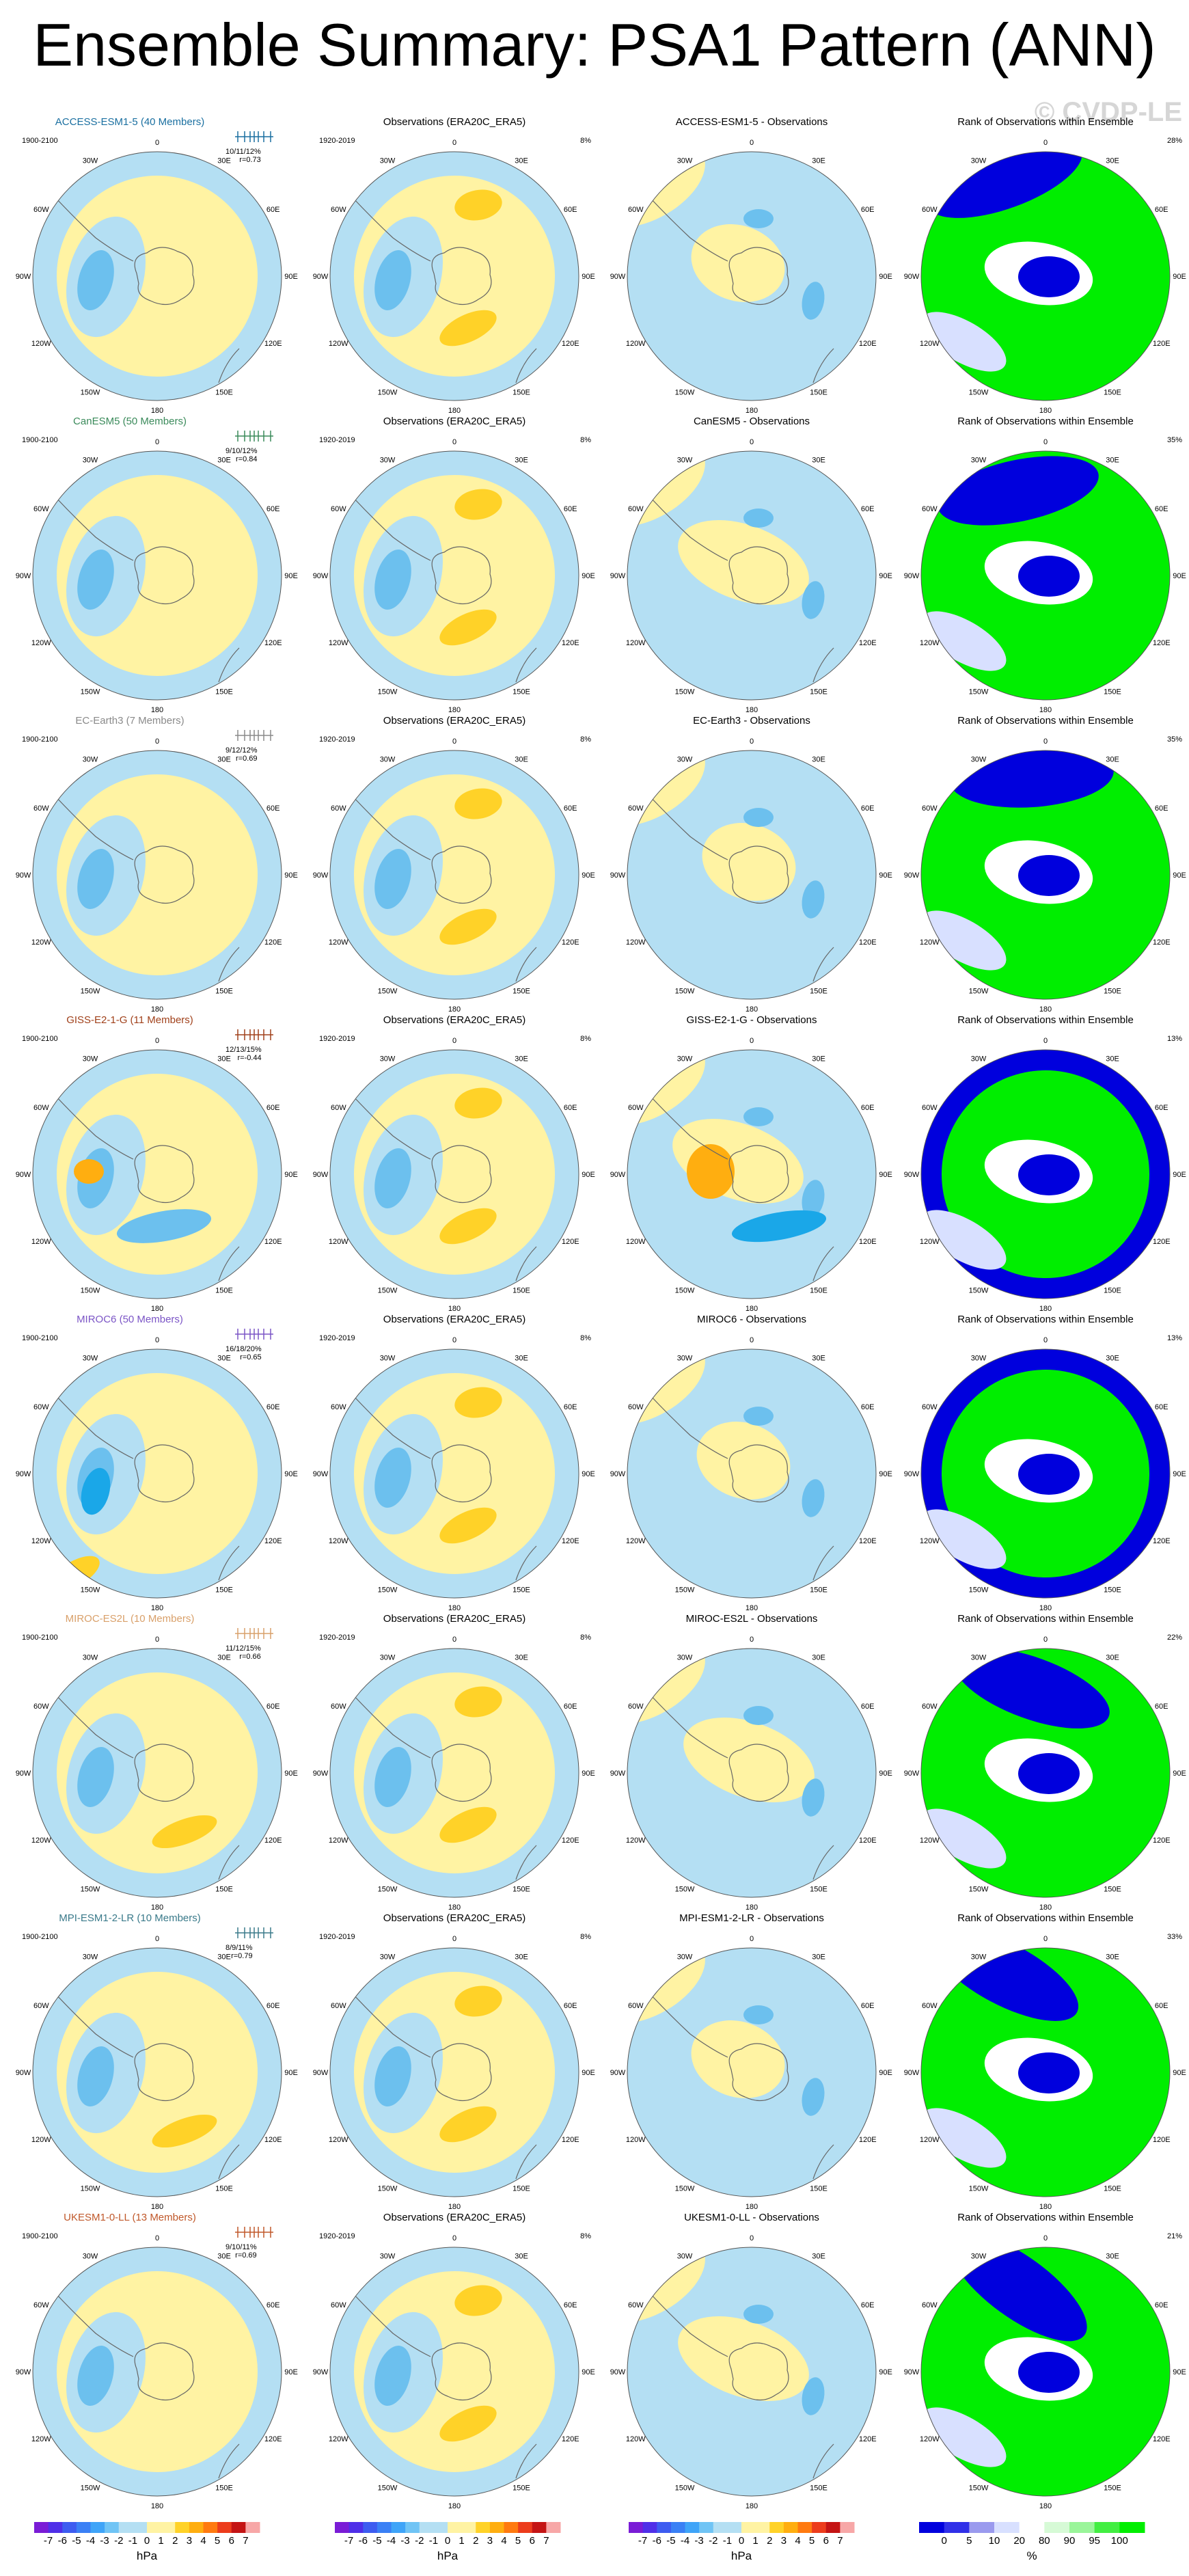 The image size is (1189, 2576). What do you see at coordinates (1049, 1774) in the screenshot?
I see `rank-blue-core` at bounding box center [1049, 1774].